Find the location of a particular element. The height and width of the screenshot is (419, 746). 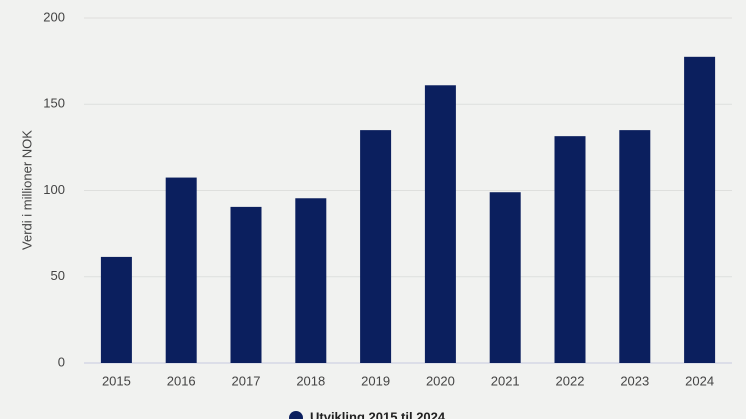

x-tick-label: 2015 is located at coordinates (116, 380).